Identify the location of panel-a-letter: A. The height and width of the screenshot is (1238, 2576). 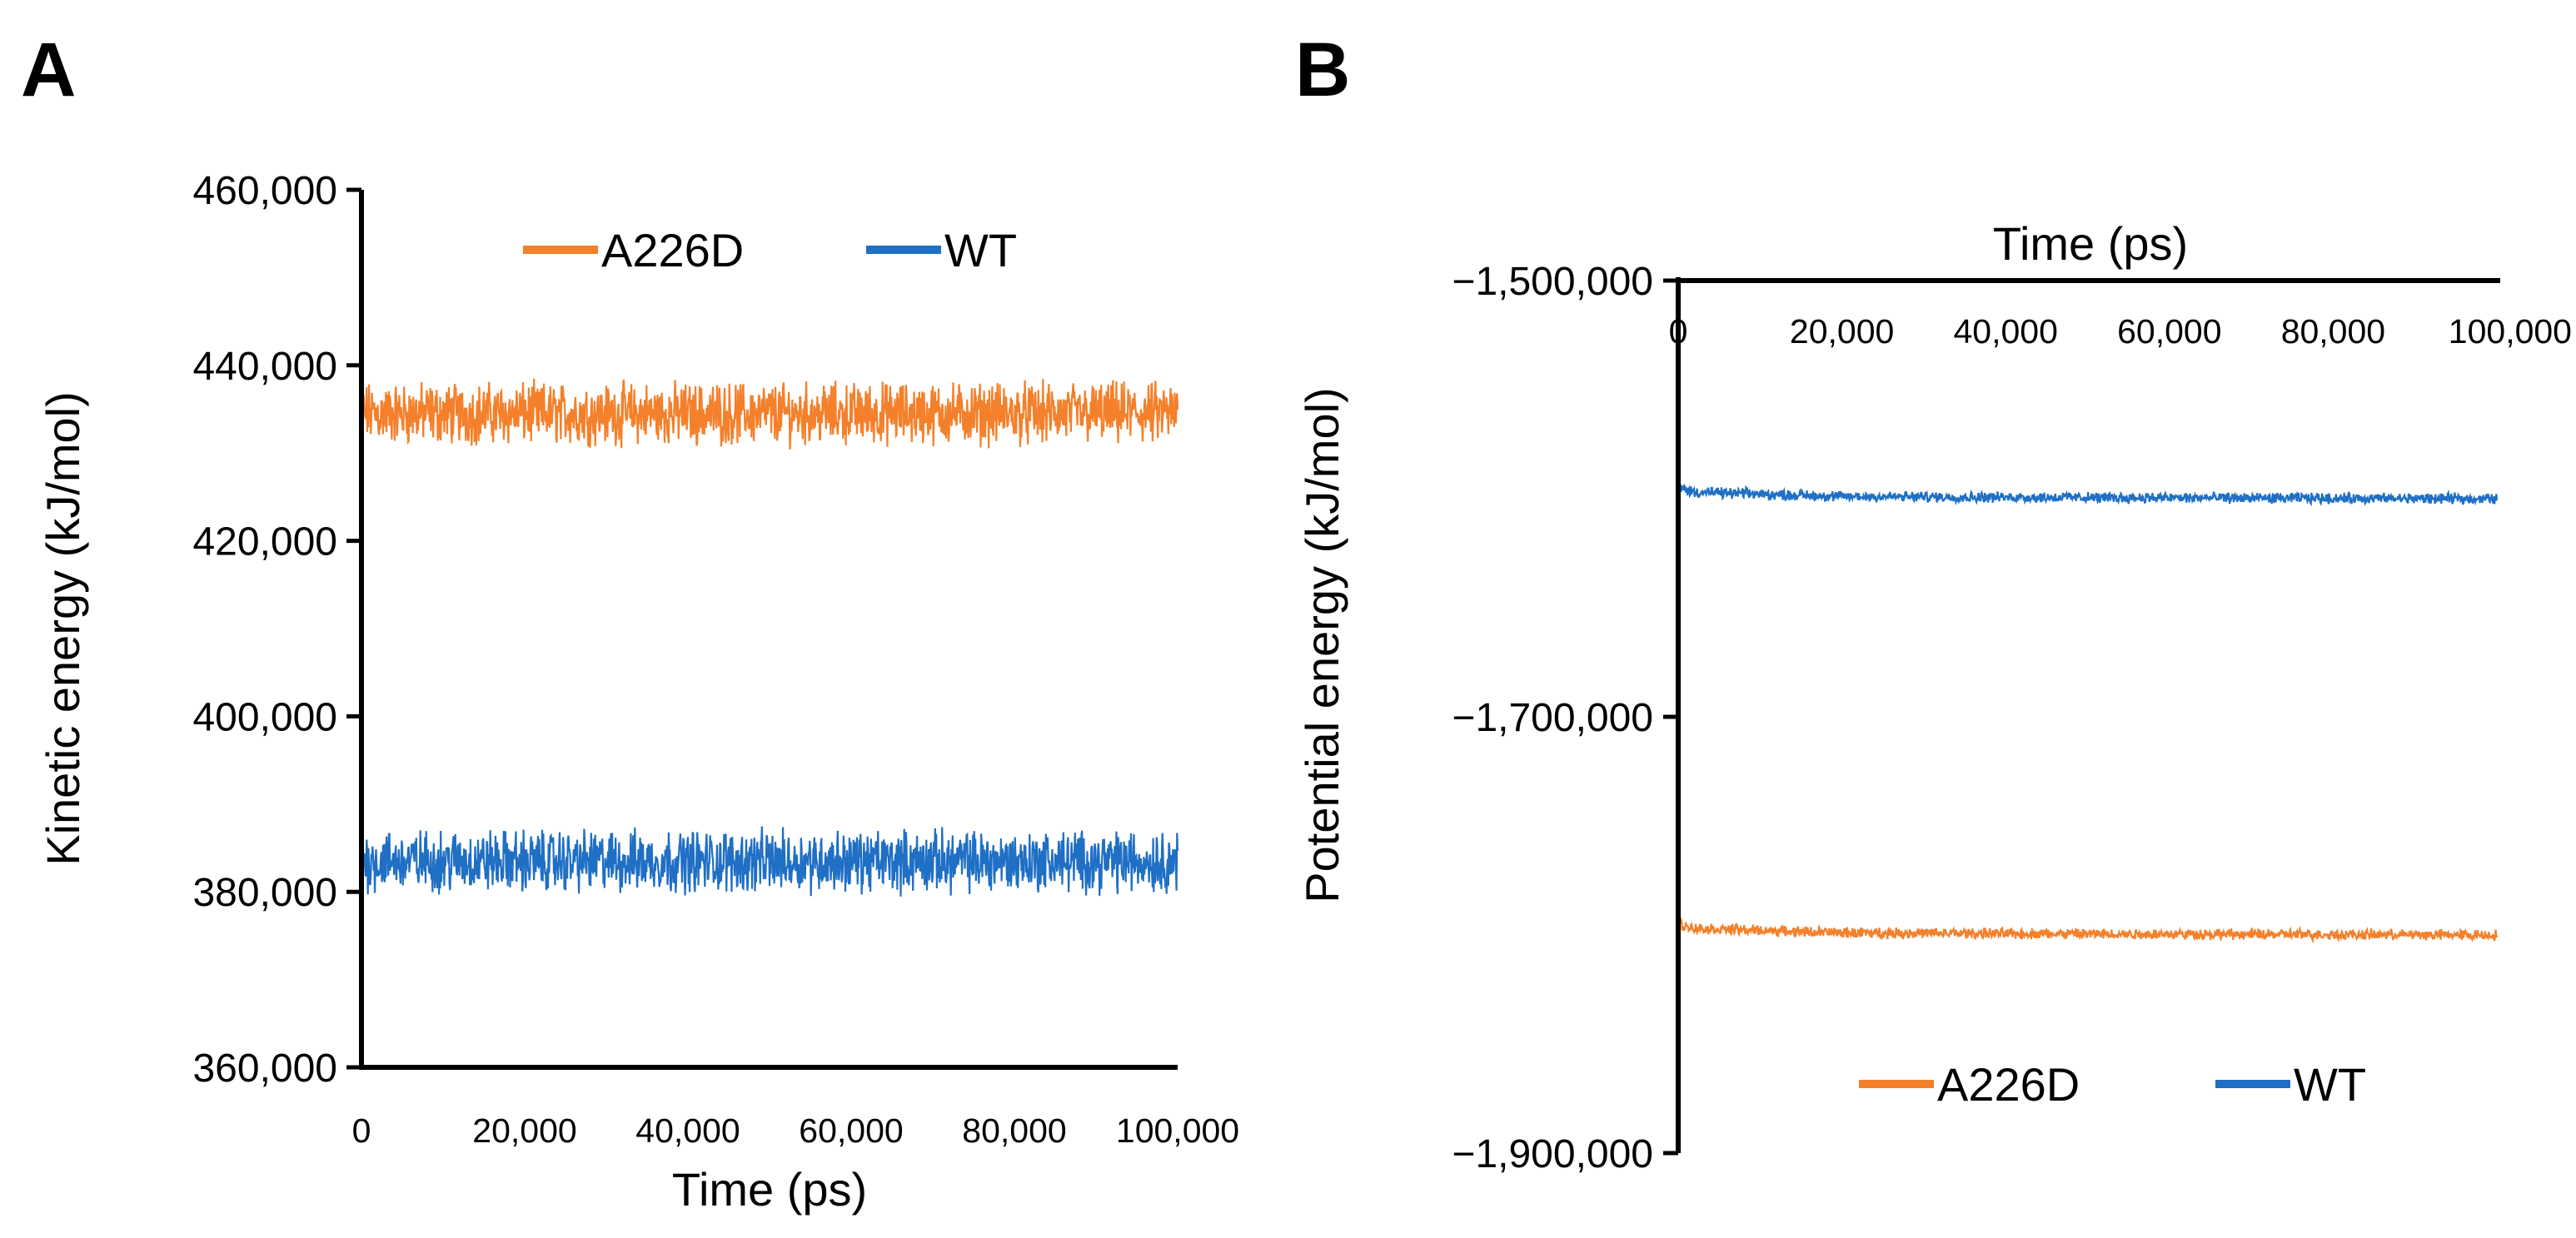
(48, 69).